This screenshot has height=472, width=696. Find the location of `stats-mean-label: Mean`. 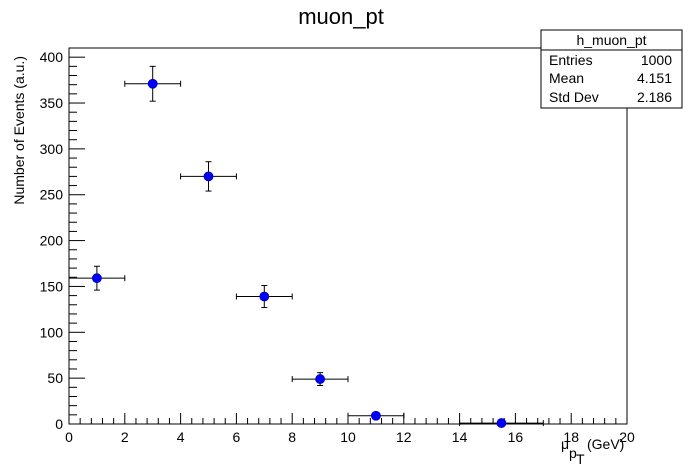

stats-mean-label: Mean is located at coordinates (566, 78).